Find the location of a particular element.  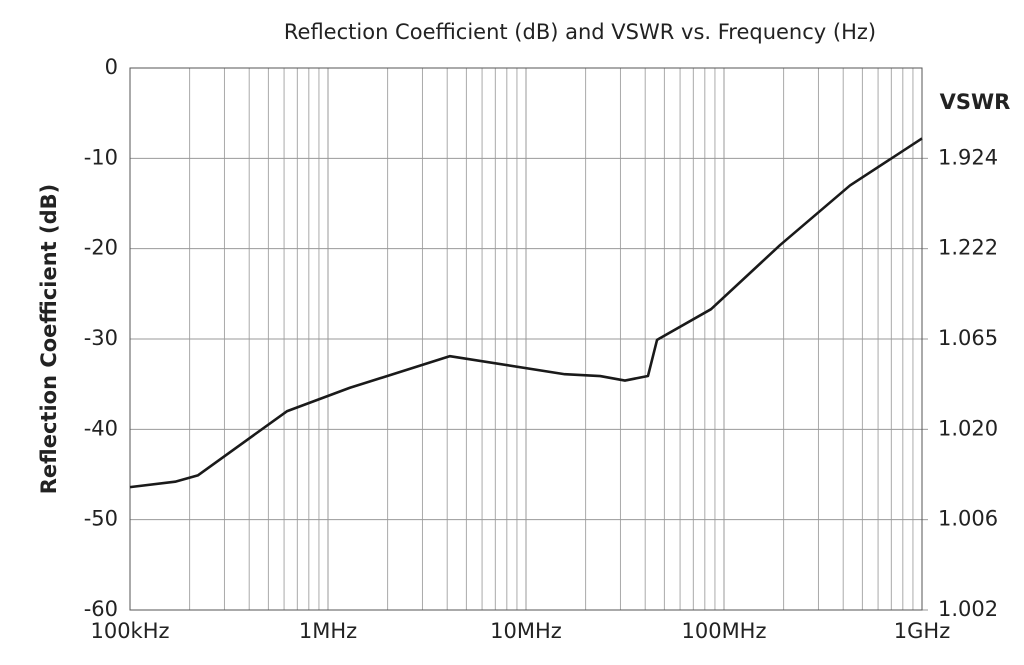

y-tick-label: -60 is located at coordinates (101, 609).